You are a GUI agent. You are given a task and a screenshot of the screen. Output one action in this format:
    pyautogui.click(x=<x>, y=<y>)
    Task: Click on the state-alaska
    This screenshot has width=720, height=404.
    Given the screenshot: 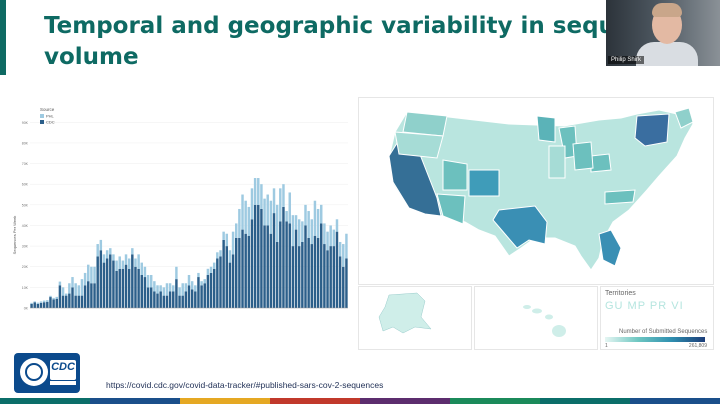 What is the action you would take?
    pyautogui.click(x=405, y=313)
    